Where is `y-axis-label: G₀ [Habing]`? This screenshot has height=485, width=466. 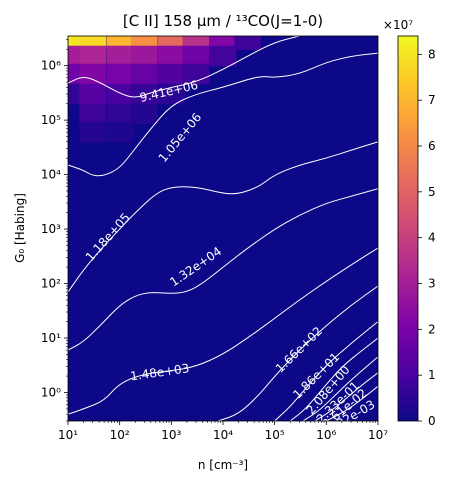 y-axis-label: G₀ [Habing] is located at coordinates (20, 228).